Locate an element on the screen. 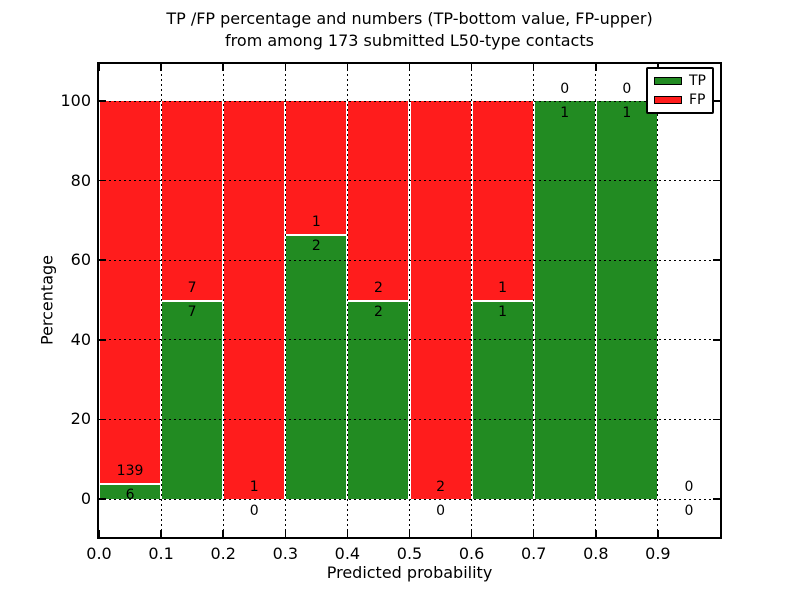  y-tick-label: 20 is located at coordinates (80, 419).